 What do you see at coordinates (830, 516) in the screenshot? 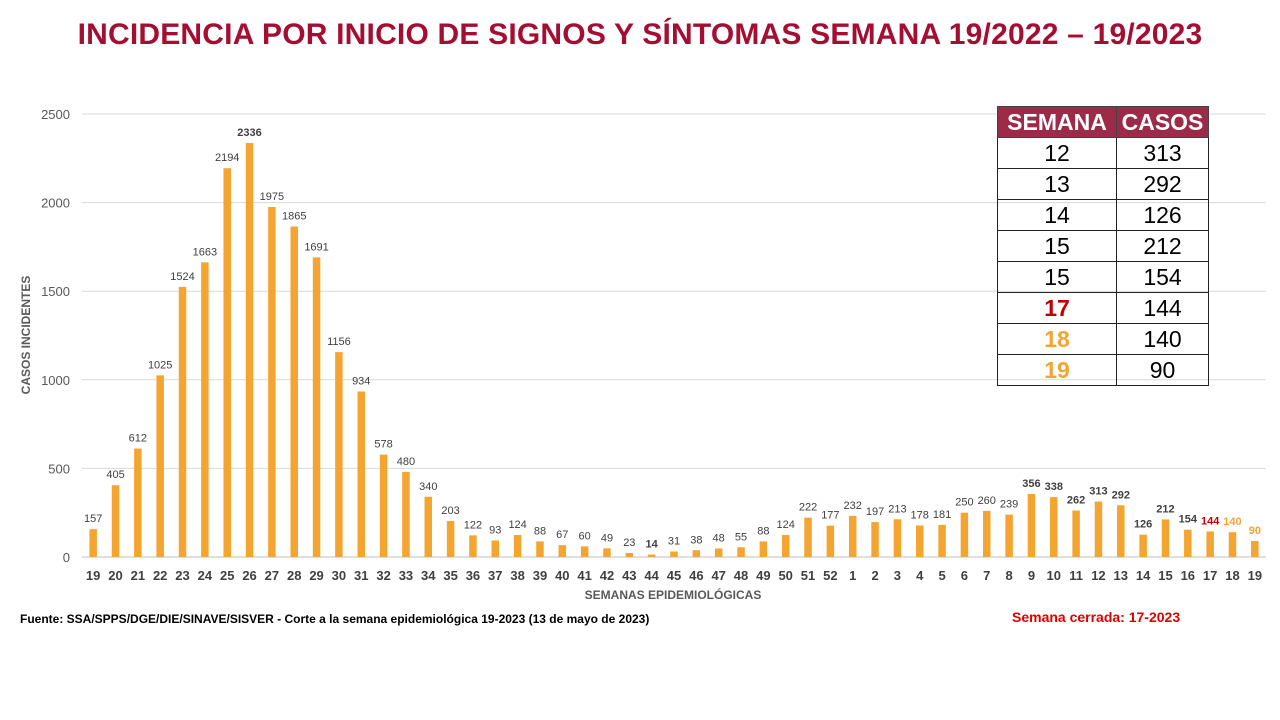
I see `data-label: 177` at bounding box center [830, 516].